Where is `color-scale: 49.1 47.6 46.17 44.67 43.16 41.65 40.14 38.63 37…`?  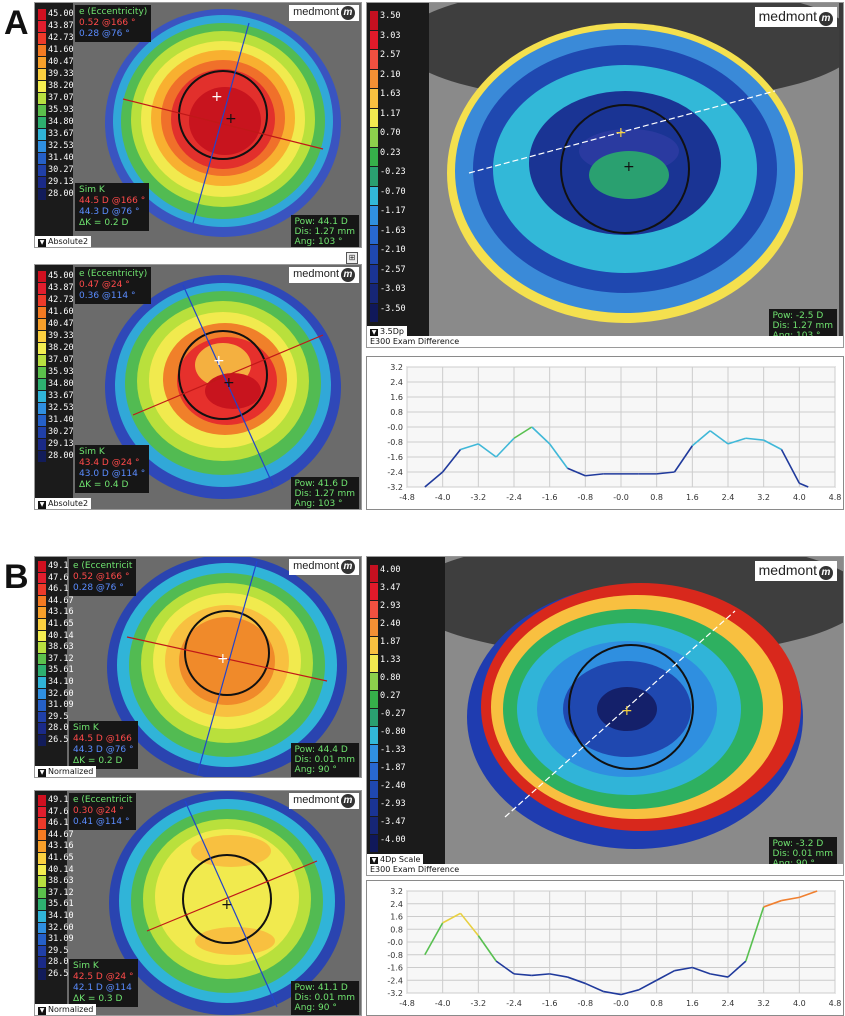 color-scale: 49.1 47.6 46.17 44.67 43.16 41.65 40.14 38.63 37… is located at coordinates (54, 903).